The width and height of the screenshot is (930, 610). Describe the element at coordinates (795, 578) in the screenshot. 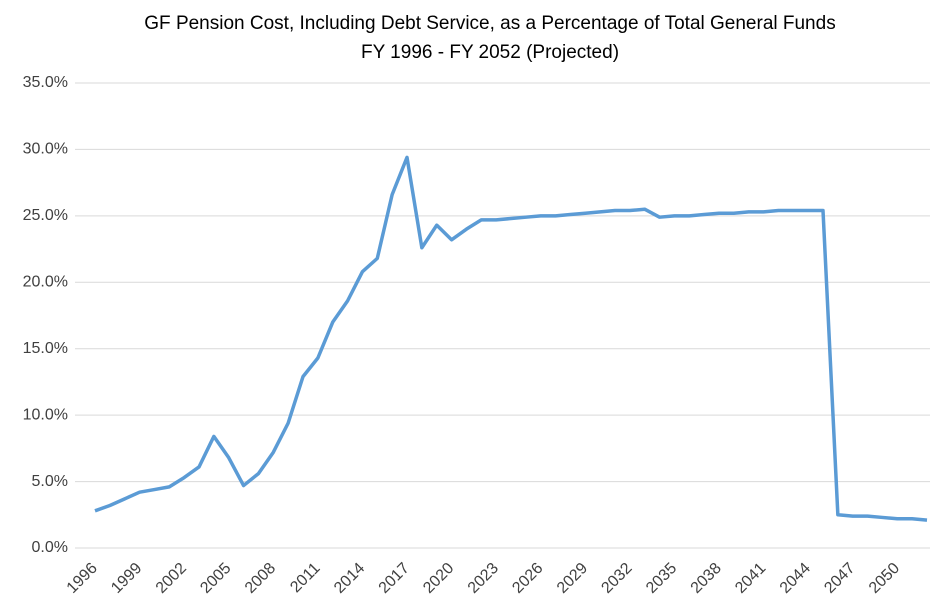

I see `x-tick-label: 2044` at that location.